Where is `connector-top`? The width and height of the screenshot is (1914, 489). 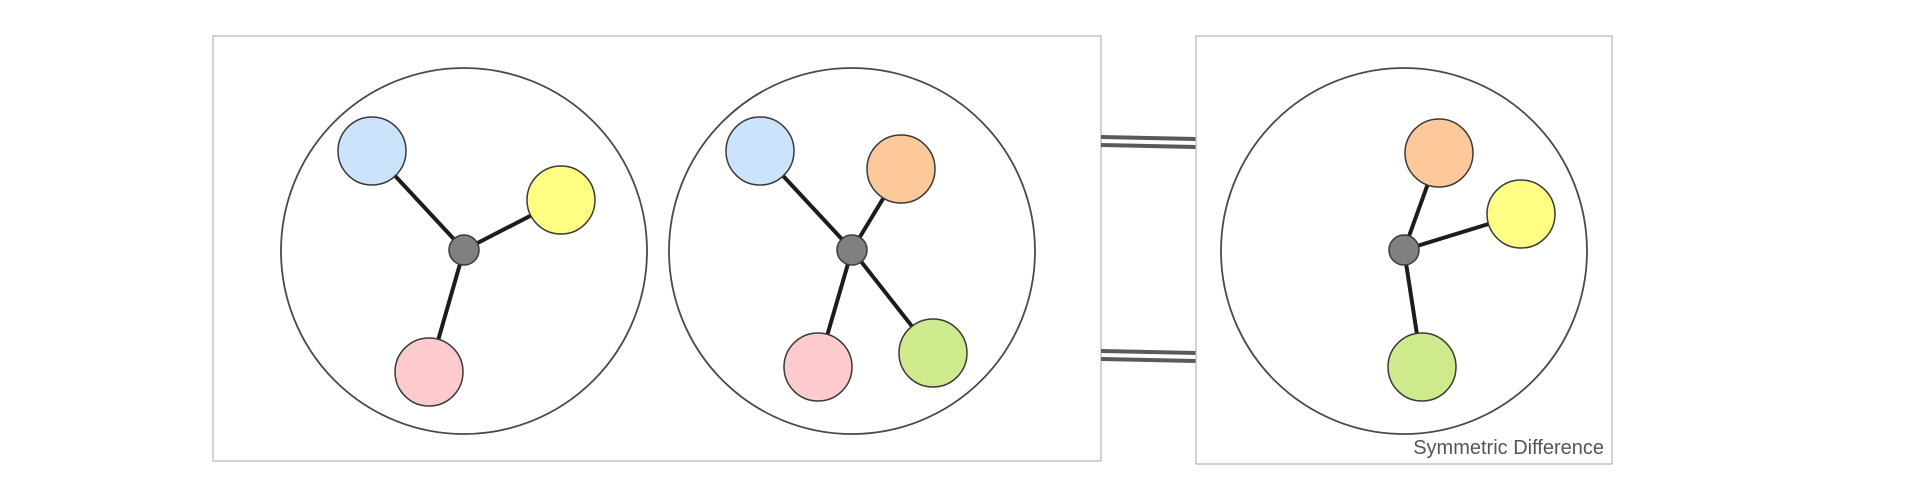
connector-top is located at coordinates (1148, 142).